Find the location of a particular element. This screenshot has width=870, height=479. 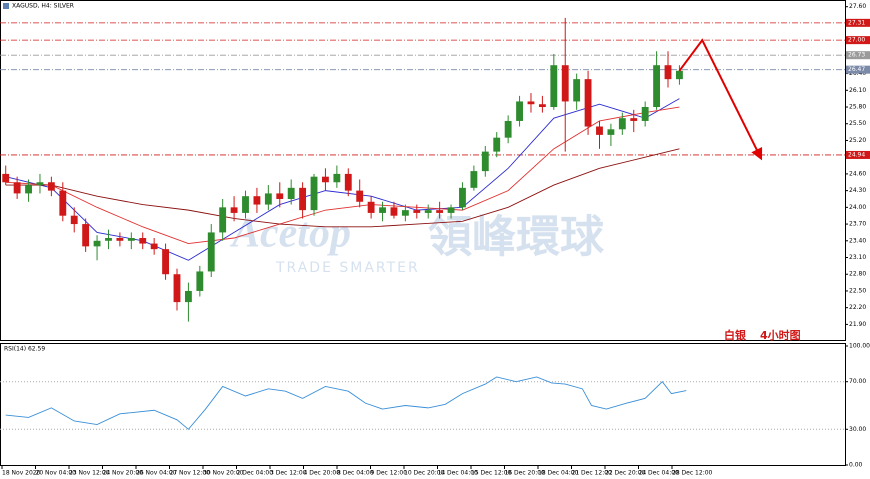

y-tick-label: 23.40 is located at coordinates (857, 240).